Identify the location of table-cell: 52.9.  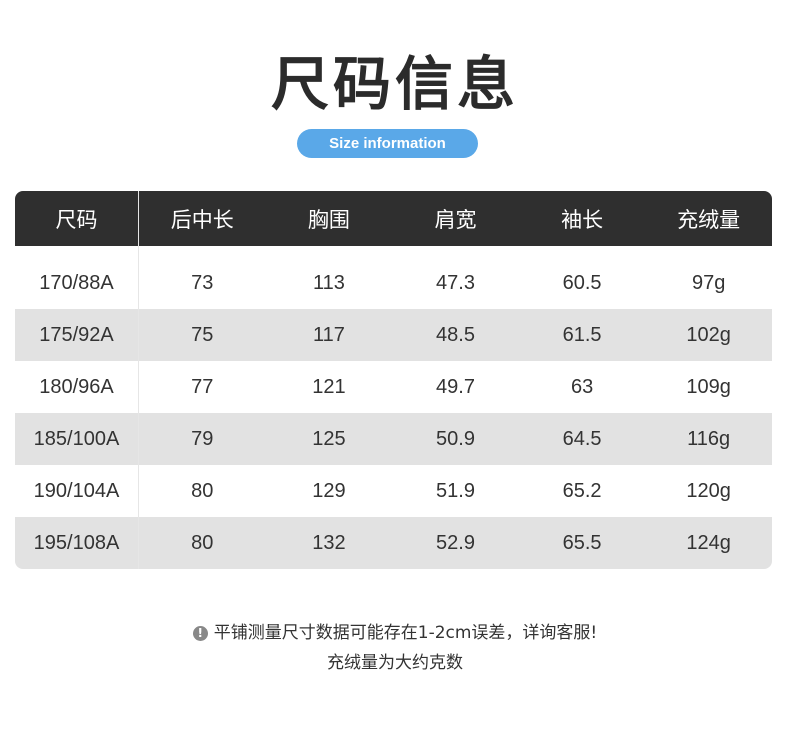
(455, 542).